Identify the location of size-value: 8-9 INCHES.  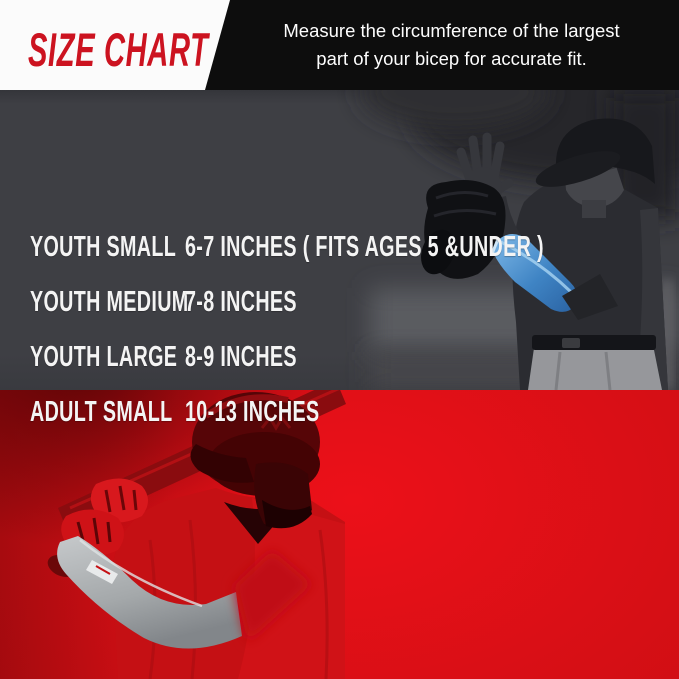
(241, 357).